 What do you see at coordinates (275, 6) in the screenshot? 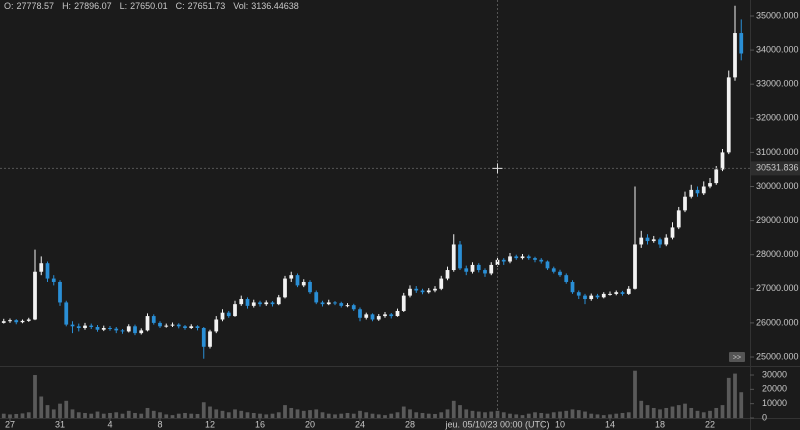
I see `legend-value: 3136.44638` at bounding box center [275, 6].